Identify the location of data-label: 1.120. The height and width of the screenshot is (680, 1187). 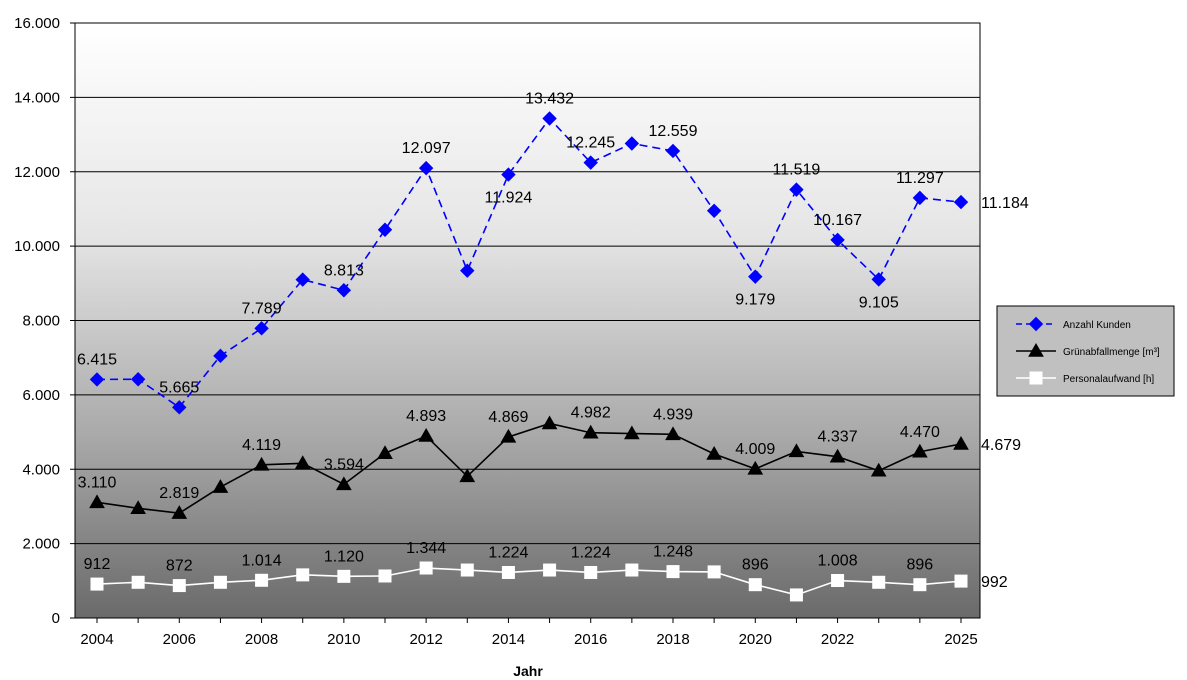
(344, 556).